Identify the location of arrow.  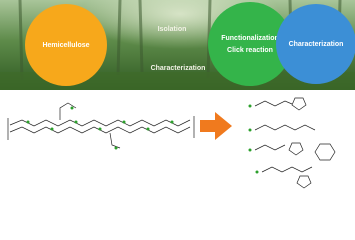
(216, 126).